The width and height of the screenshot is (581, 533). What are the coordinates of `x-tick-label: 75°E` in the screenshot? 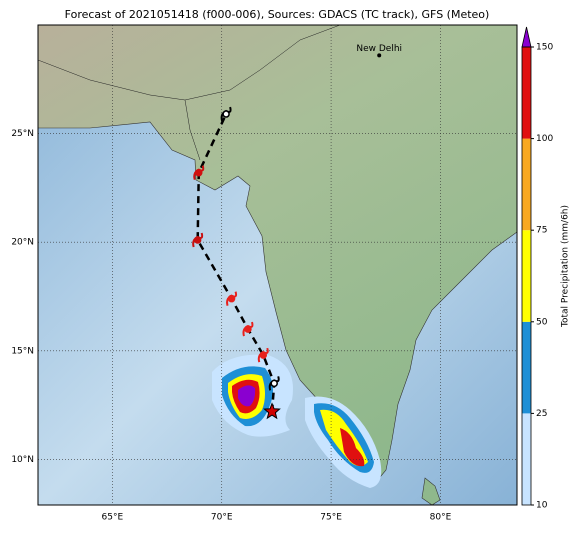 It's located at (331, 518).